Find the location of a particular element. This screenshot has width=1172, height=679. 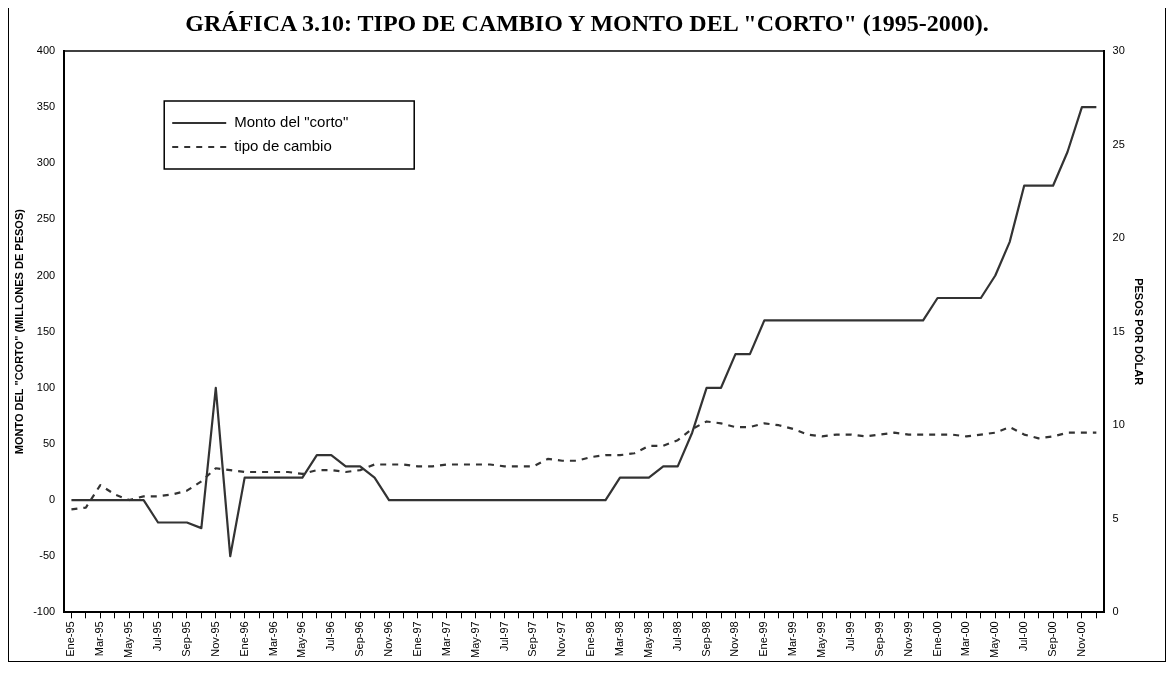

x-tick-label: Jul-98 is located at coordinates (676, 636).